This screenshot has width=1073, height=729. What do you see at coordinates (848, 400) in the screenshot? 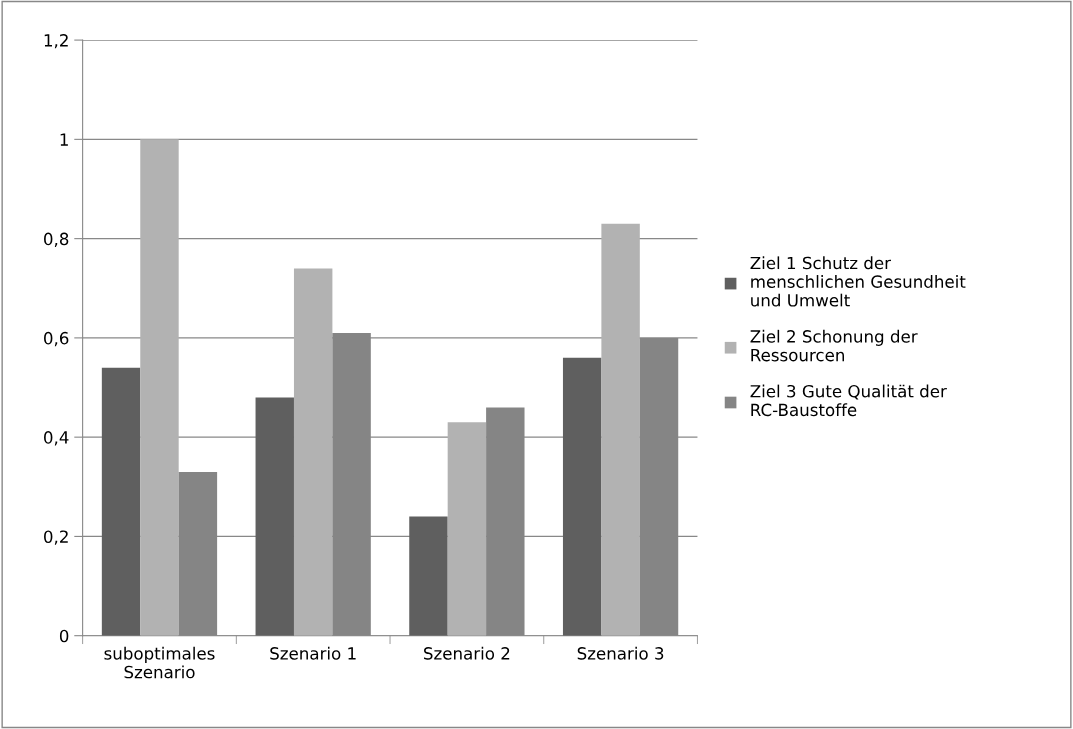
I see `legend-label: Ziel 3 Gute Qualität der RC-Baustoffe` at bounding box center [848, 400].